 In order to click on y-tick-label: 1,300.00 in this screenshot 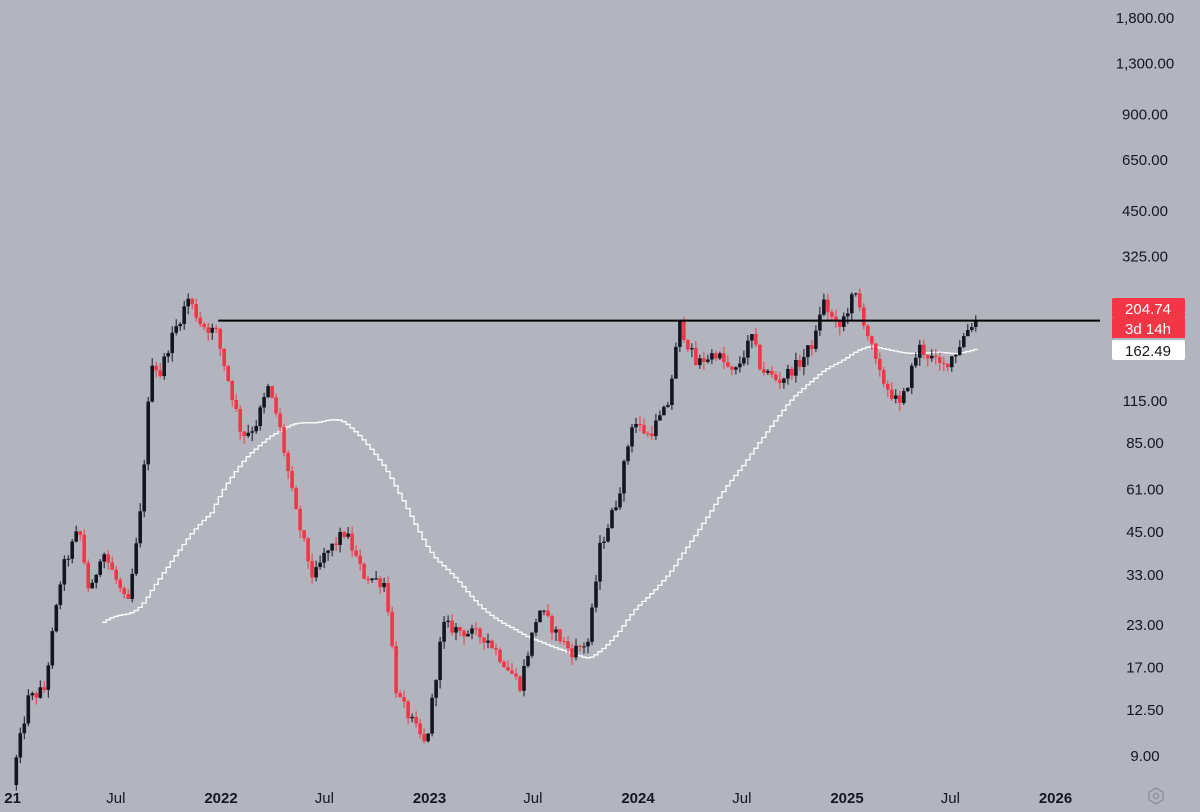, I will do `click(1145, 63)`.